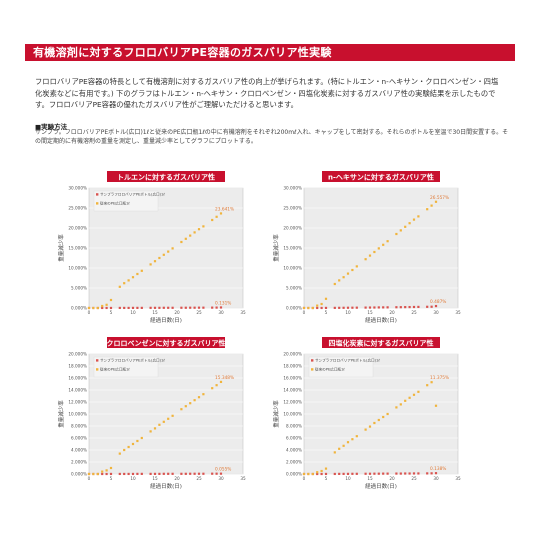  Describe the element at coordinates (292, 402) in the screenshot. I see `y-tick-label: 12.000%` at that location.